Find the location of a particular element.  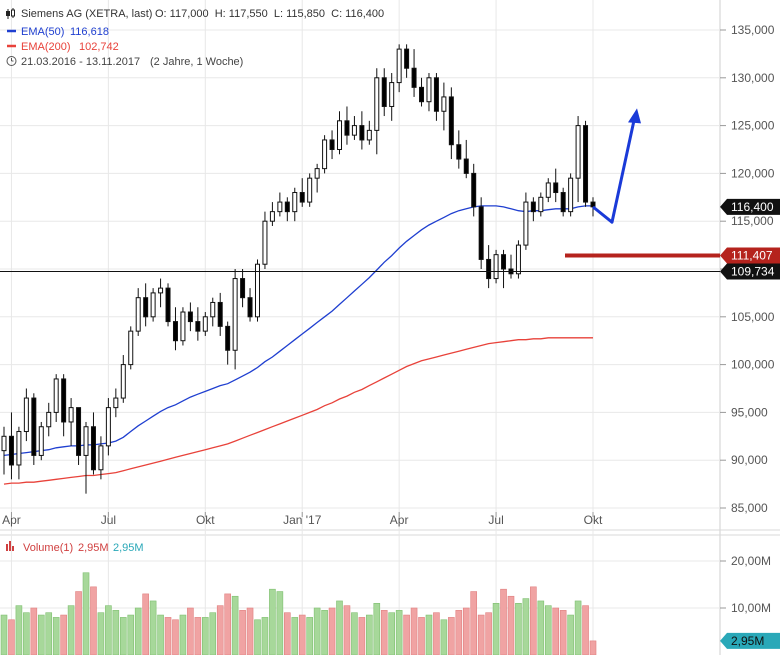

price-tick-label: 100,000 is located at coordinates (753, 365).